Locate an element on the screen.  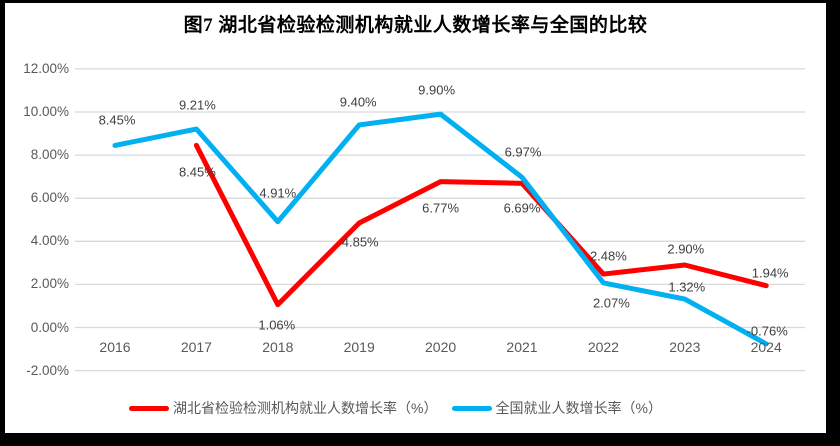
legend-line-sample-national is located at coordinates (471, 408).